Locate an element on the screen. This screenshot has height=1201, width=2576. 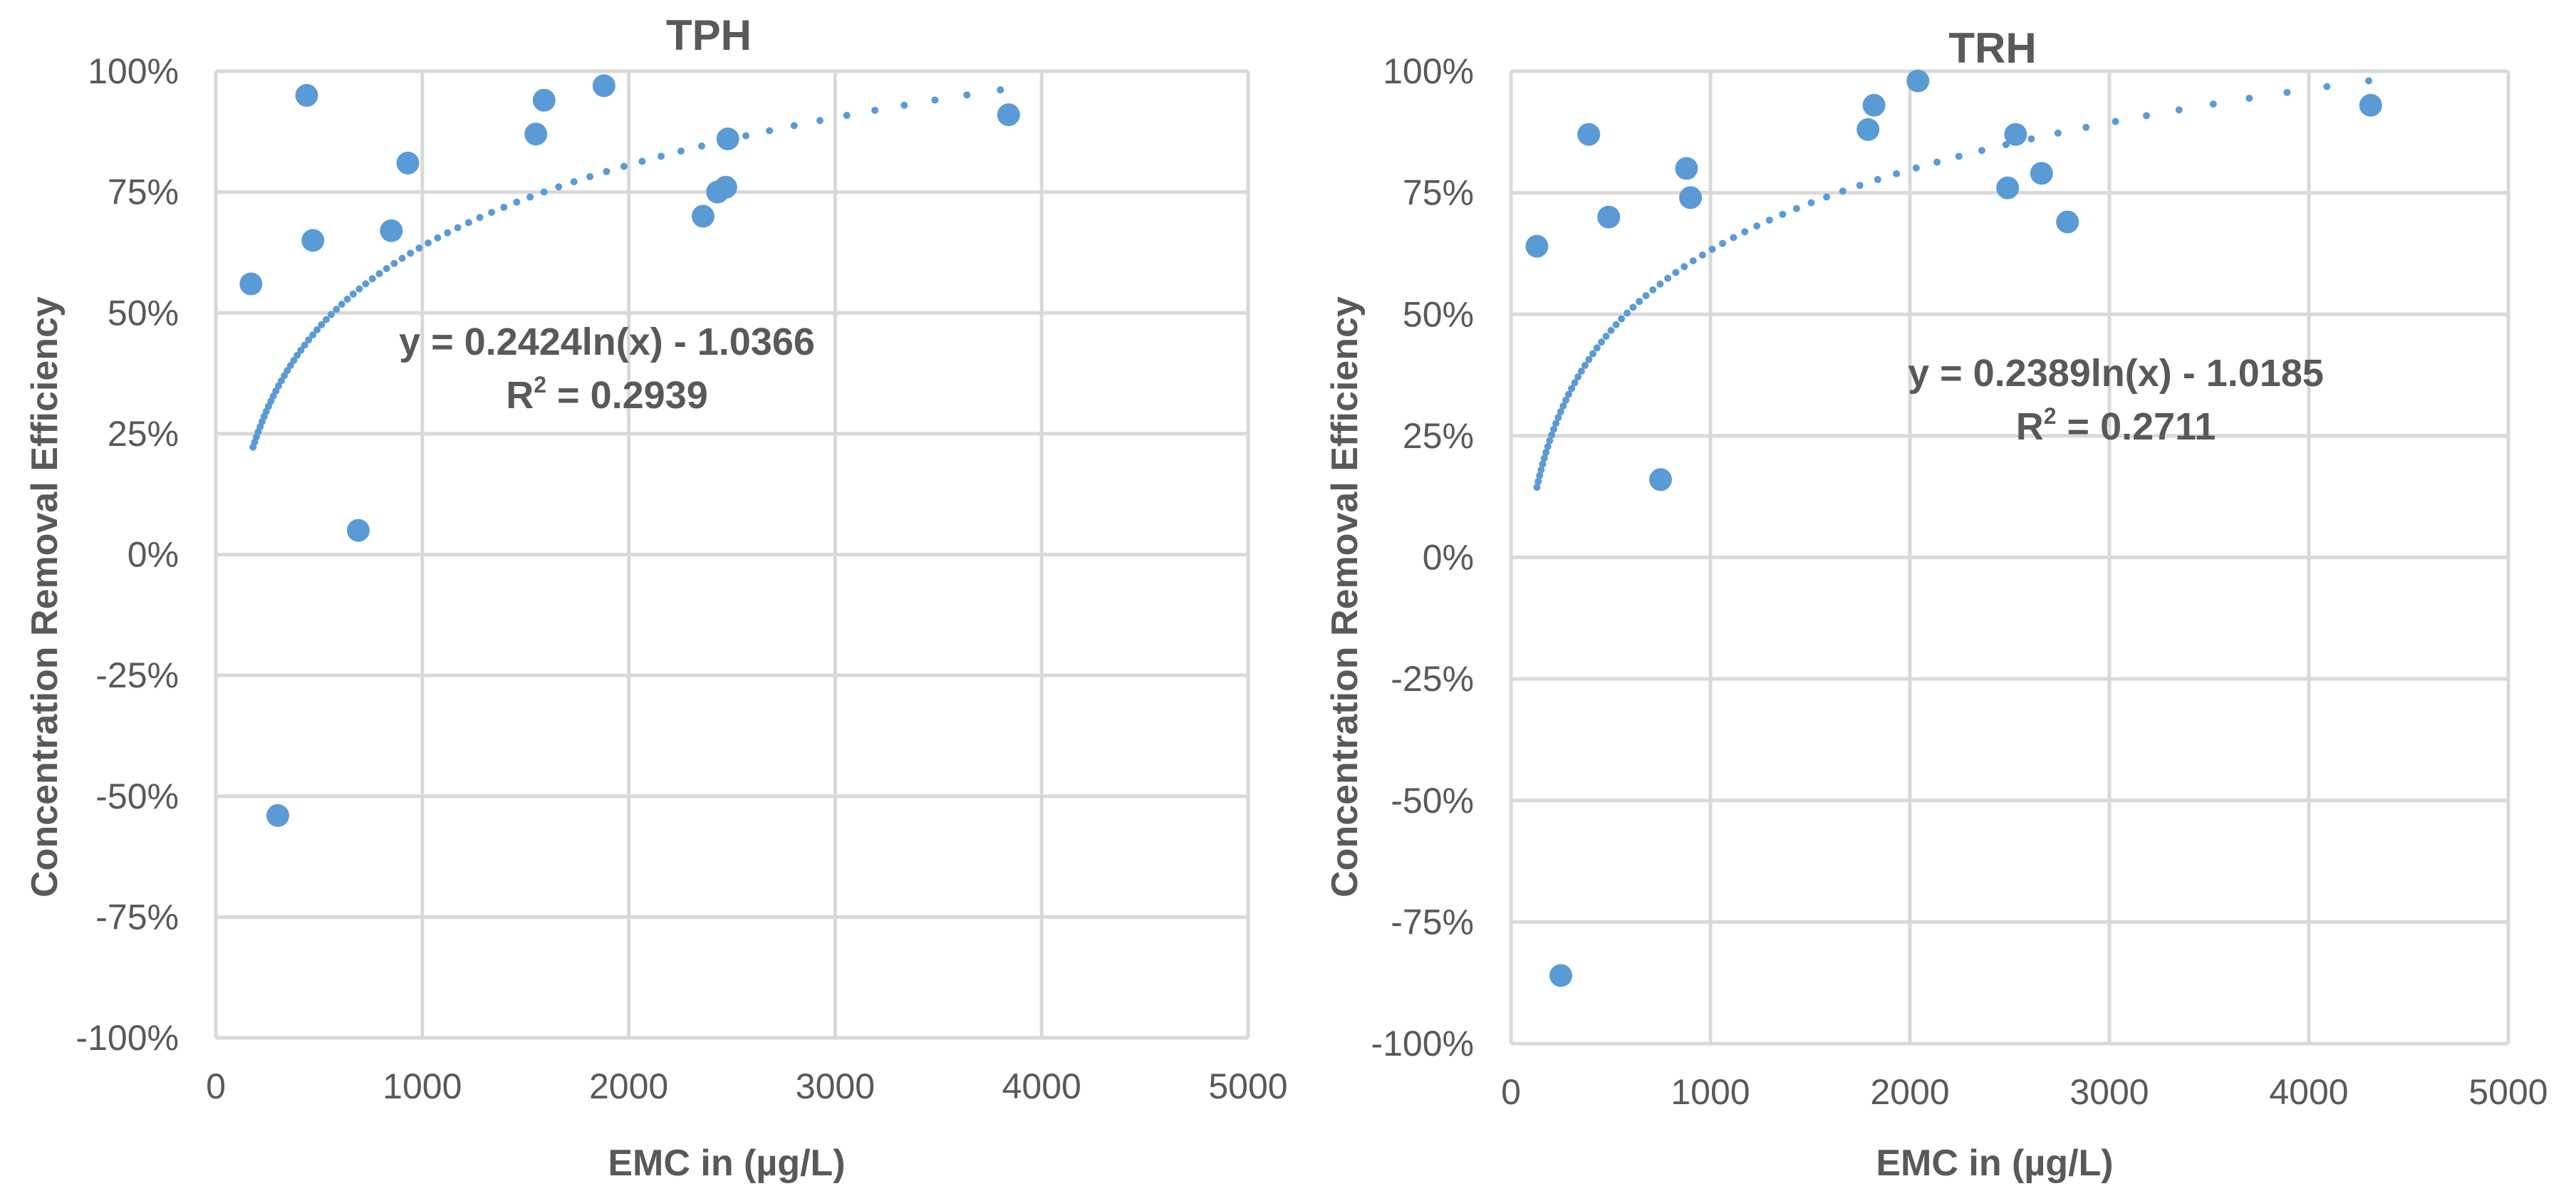
trendline is located at coordinates (626, 268).